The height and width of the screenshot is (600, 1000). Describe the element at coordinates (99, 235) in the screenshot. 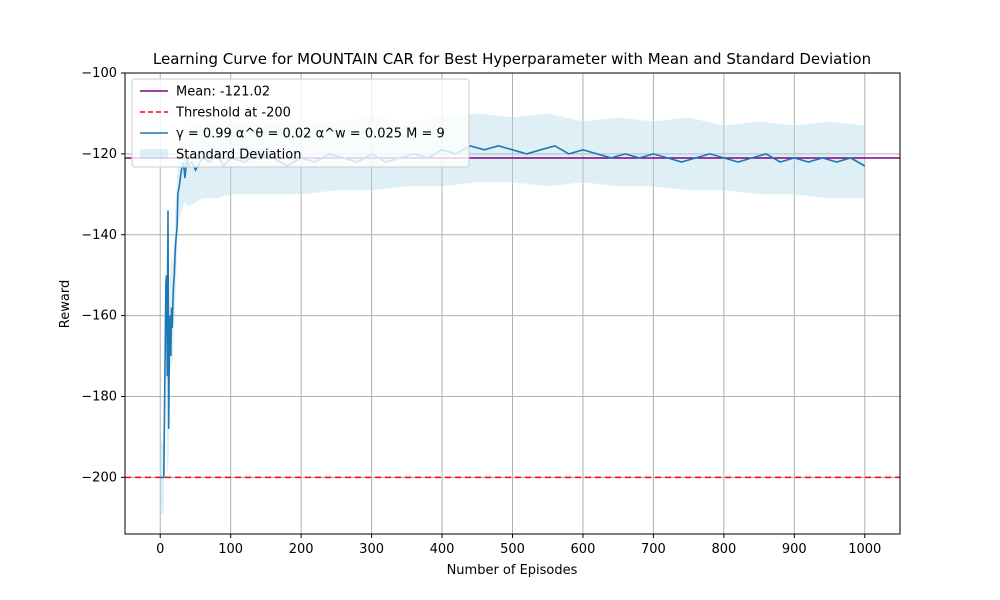

I see `y-tick-label: −140` at that location.